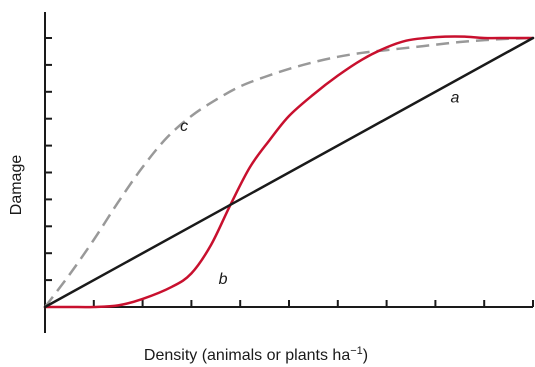 This screenshot has height=367, width=535. What do you see at coordinates (289, 304) in the screenshot?
I see `x-axis` at bounding box center [289, 304].